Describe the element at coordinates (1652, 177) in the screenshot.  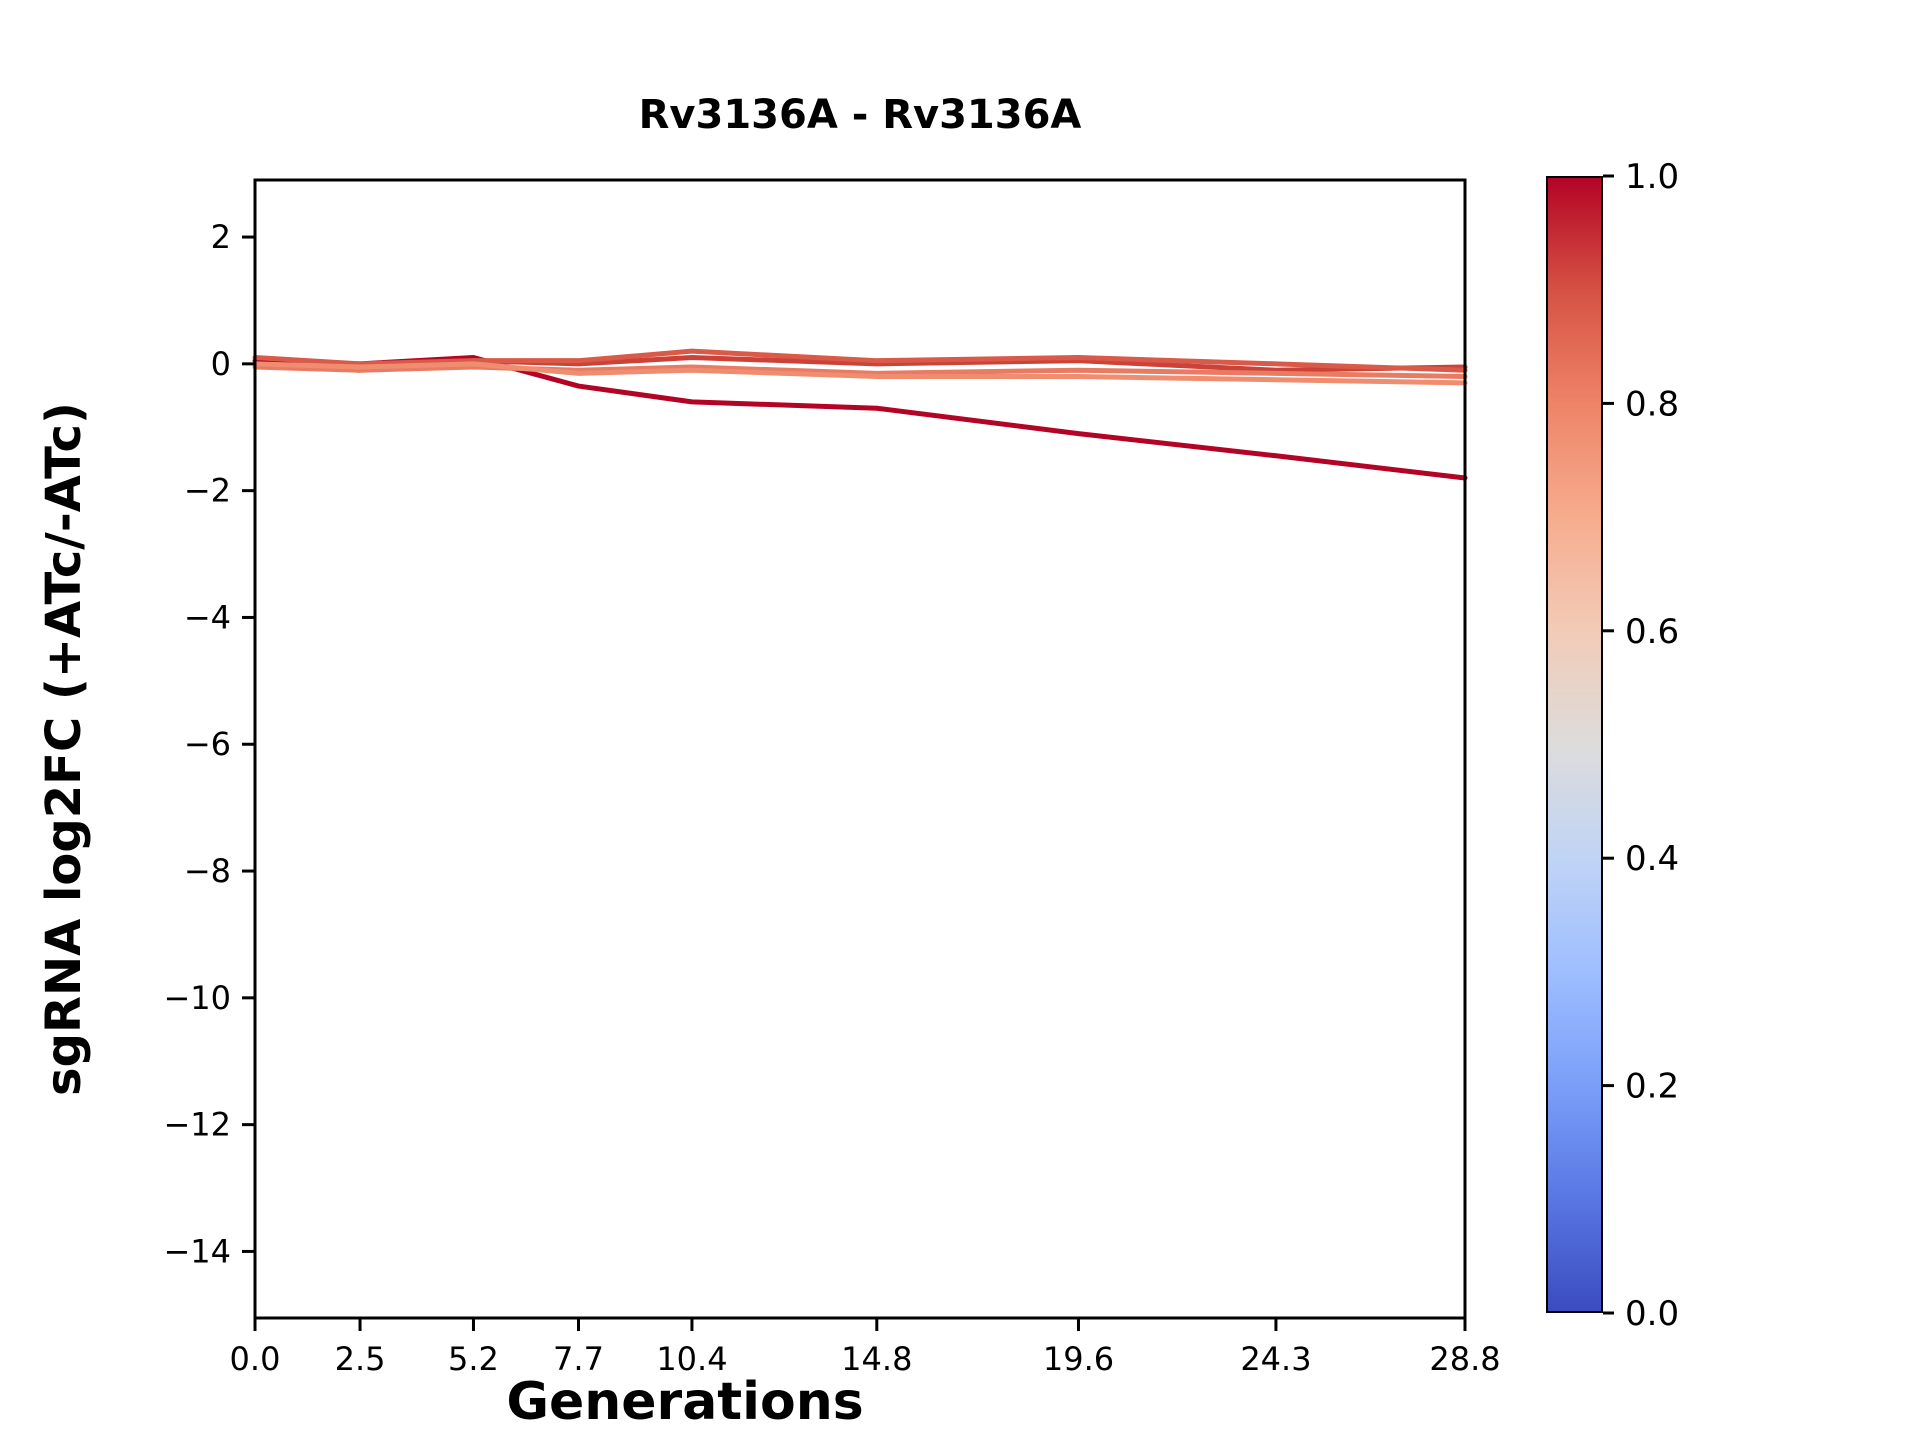
I see `colorbar-tick-label: 1.0` at that location.